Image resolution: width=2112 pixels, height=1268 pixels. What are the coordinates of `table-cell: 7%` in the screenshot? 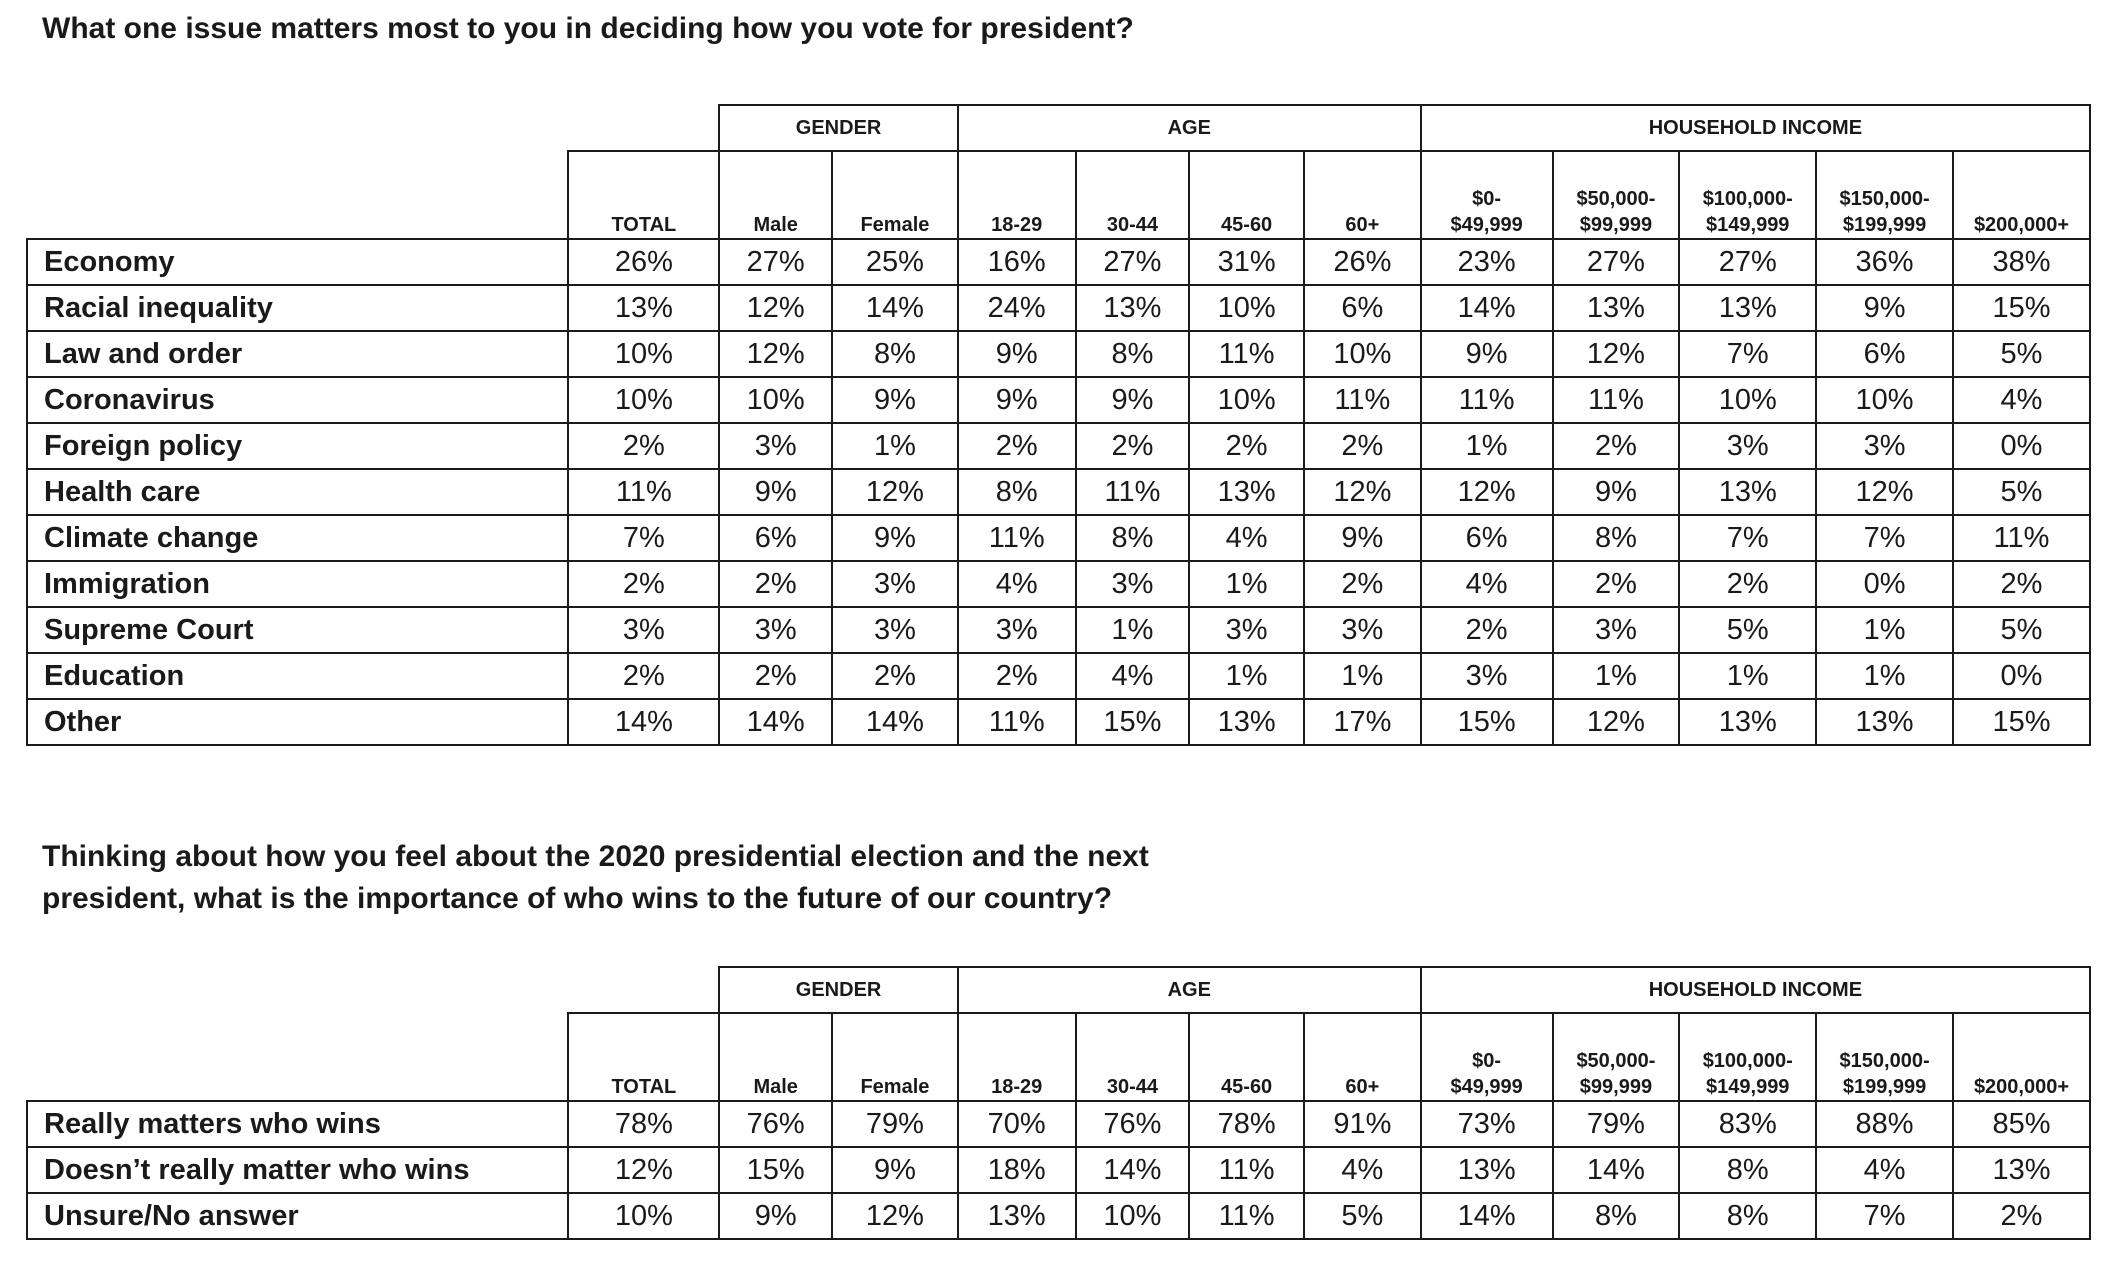 It's located at (1884, 1216).